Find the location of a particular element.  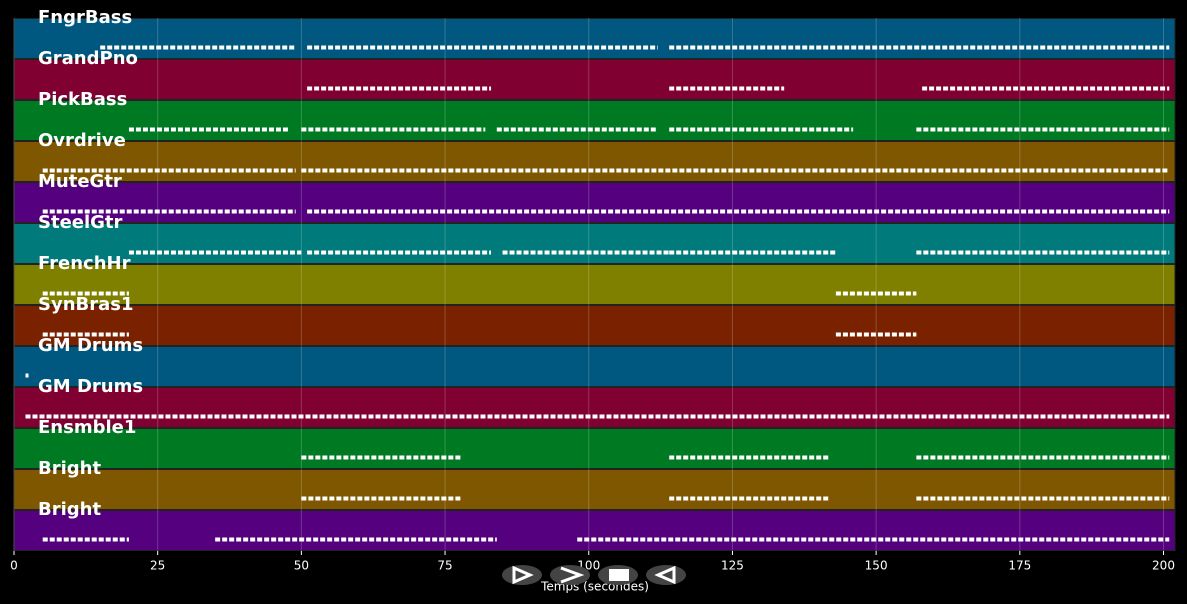

play-button is located at coordinates (522, 575).